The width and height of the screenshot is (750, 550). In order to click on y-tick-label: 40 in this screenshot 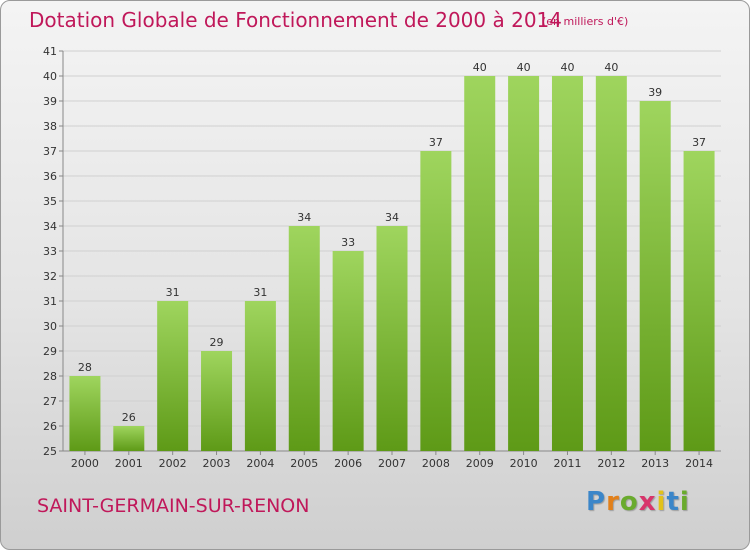, I will do `click(50, 76)`.